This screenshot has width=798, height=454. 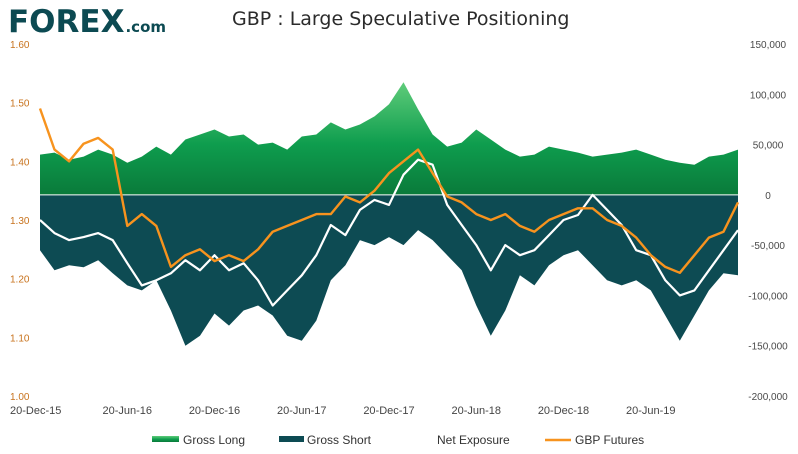 What do you see at coordinates (302, 411) in the screenshot?
I see `x-tick-label: 20-Jun-17` at bounding box center [302, 411].